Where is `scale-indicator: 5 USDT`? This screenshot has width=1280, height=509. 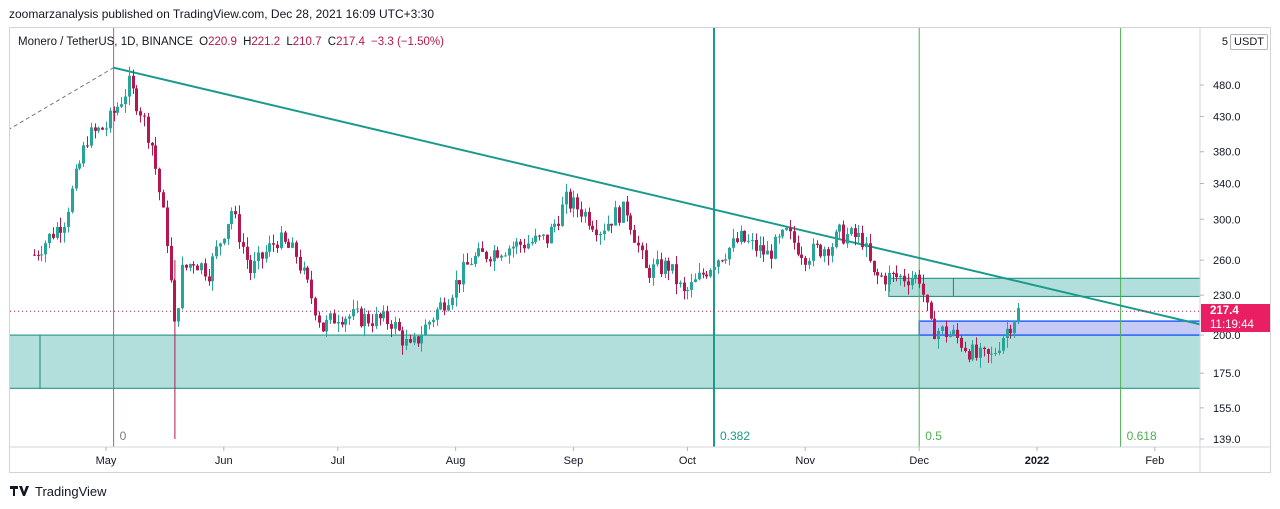 scale-indicator: 5 USDT is located at coordinates (1245, 42).